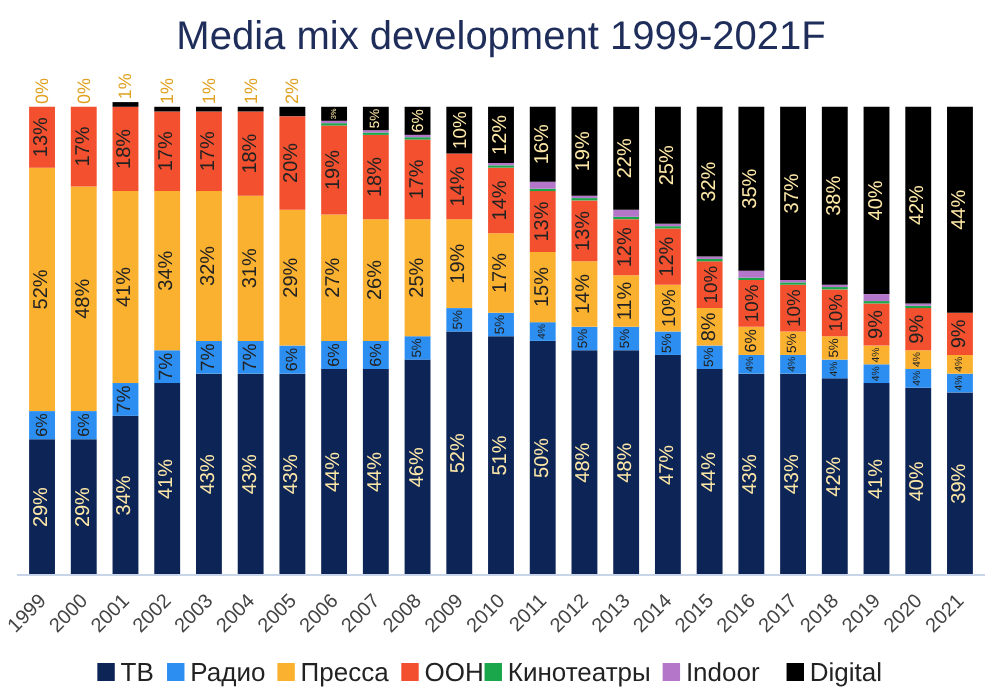  I want to click on data-label: 8%, so click(709, 327).